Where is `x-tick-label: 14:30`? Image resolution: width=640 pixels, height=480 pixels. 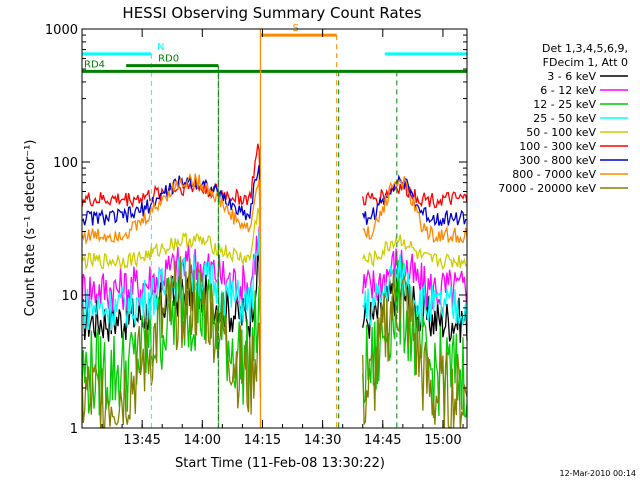 x-tick-label: 14:30 is located at coordinates (322, 440).